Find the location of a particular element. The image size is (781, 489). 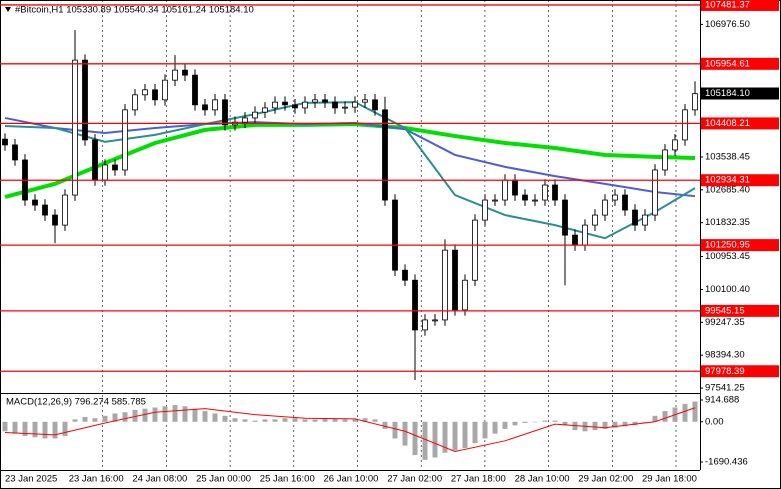

x-tick-label: 23 Jan 2025 is located at coordinates (31, 479).